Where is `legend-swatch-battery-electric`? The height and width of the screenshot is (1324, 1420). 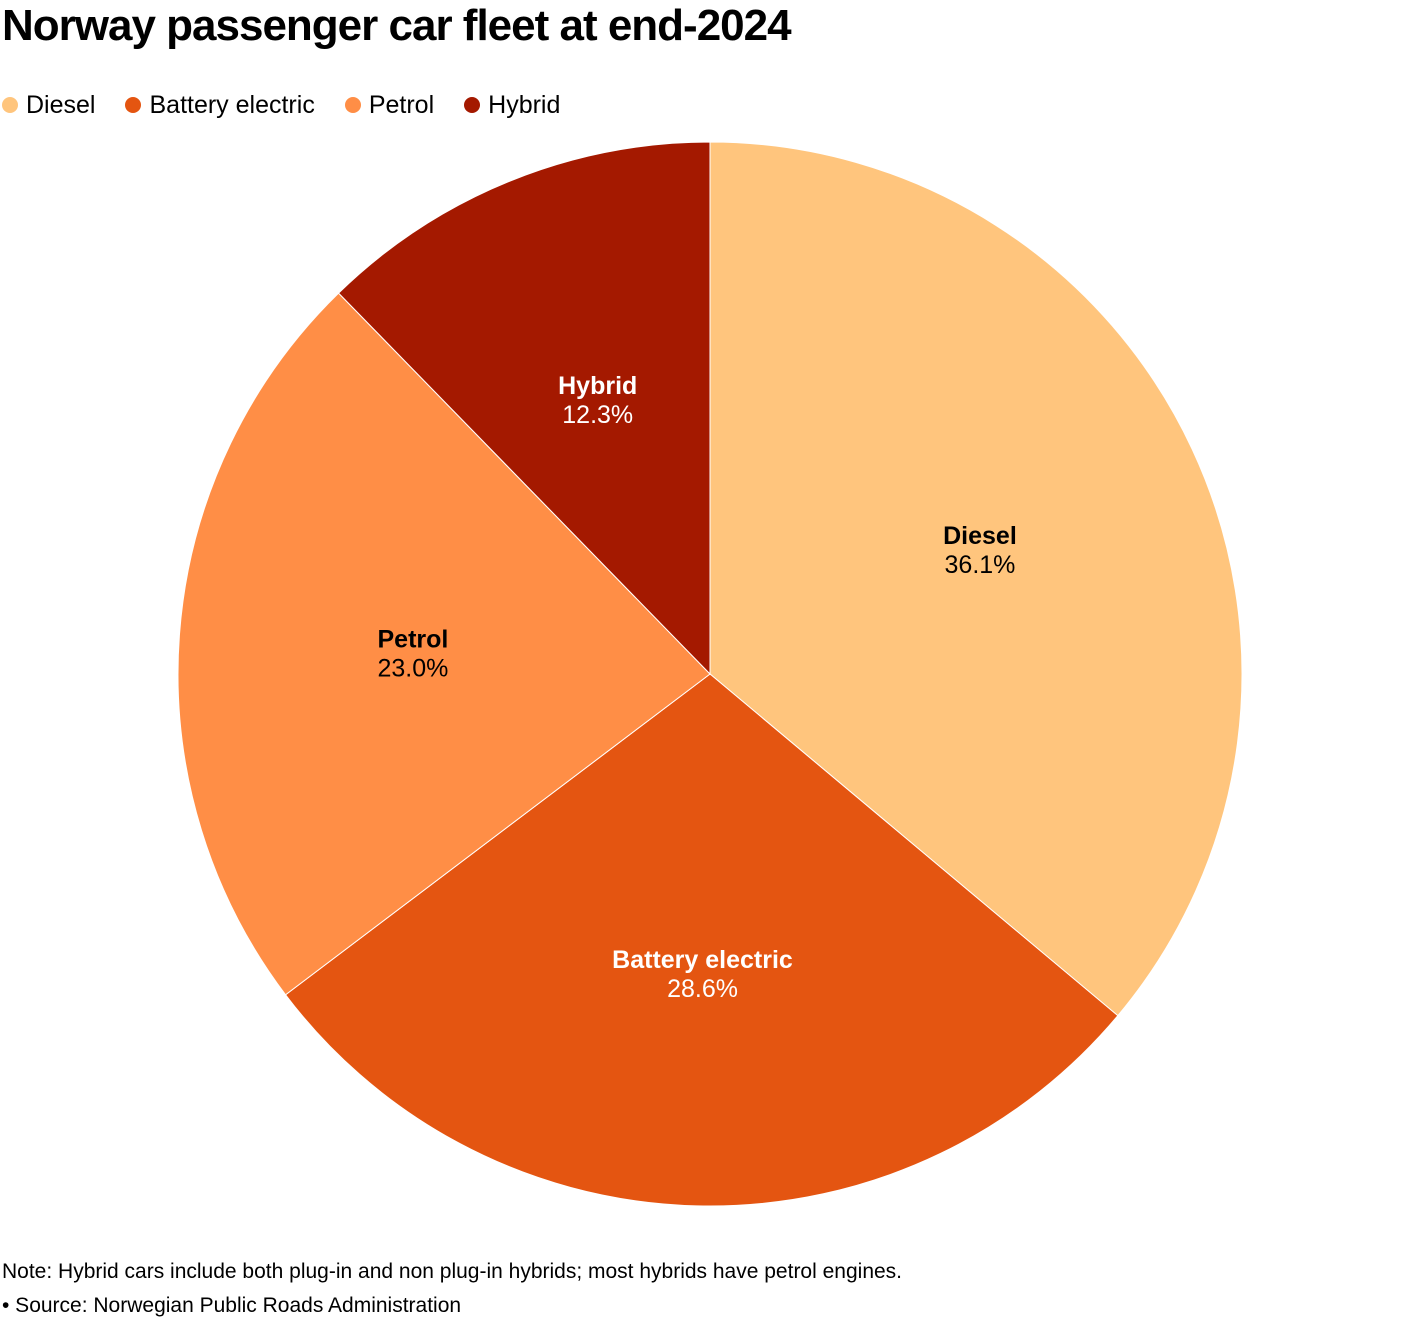
legend-swatch-battery-electric is located at coordinates (133, 105).